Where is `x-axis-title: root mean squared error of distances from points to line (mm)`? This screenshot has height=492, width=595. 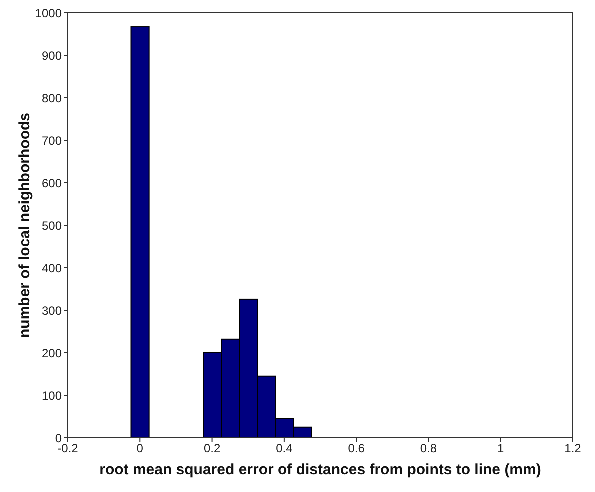
x-axis-title: root mean squared error of distances from points to line (mm) is located at coordinates (321, 470).